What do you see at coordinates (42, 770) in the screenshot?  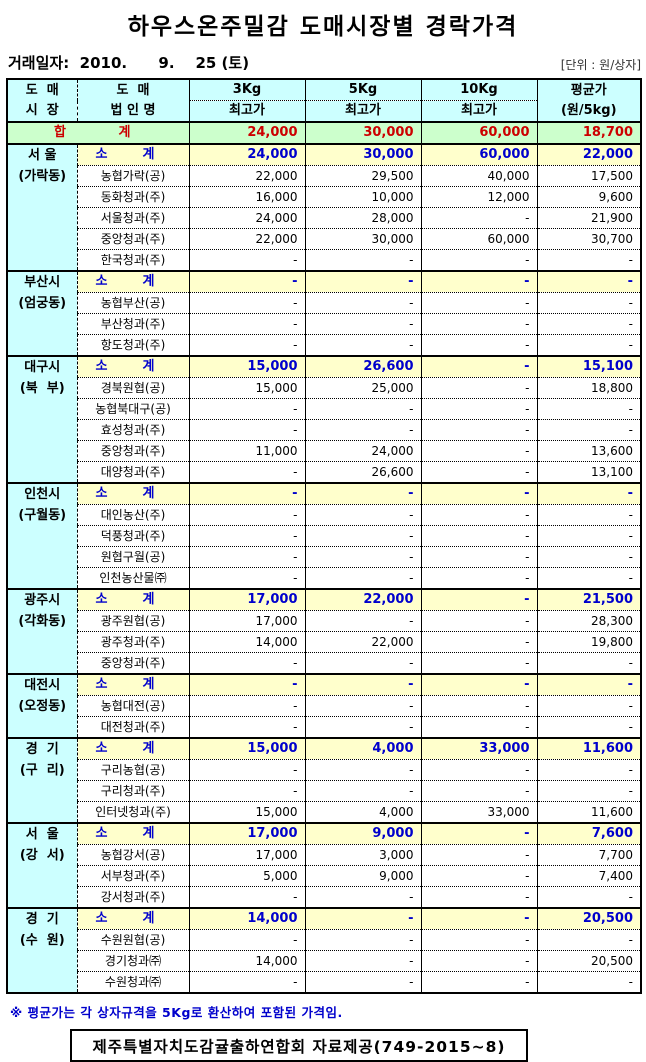 I see `region-name-line: (구 리)` at bounding box center [42, 770].